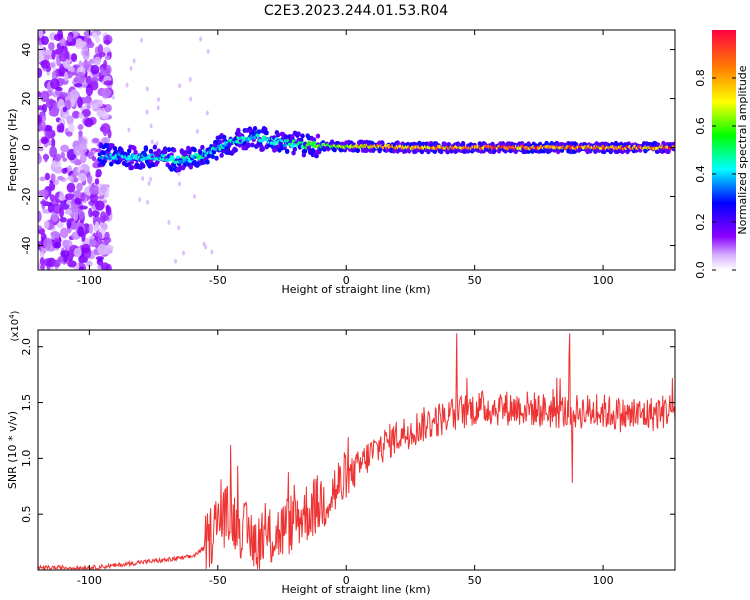 The height and width of the screenshot is (600, 750). What do you see at coordinates (715, 174) in the screenshot?
I see `colorbar-ticks: 0.0 0.2 0.4 0.6 0.8` at bounding box center [715, 174].